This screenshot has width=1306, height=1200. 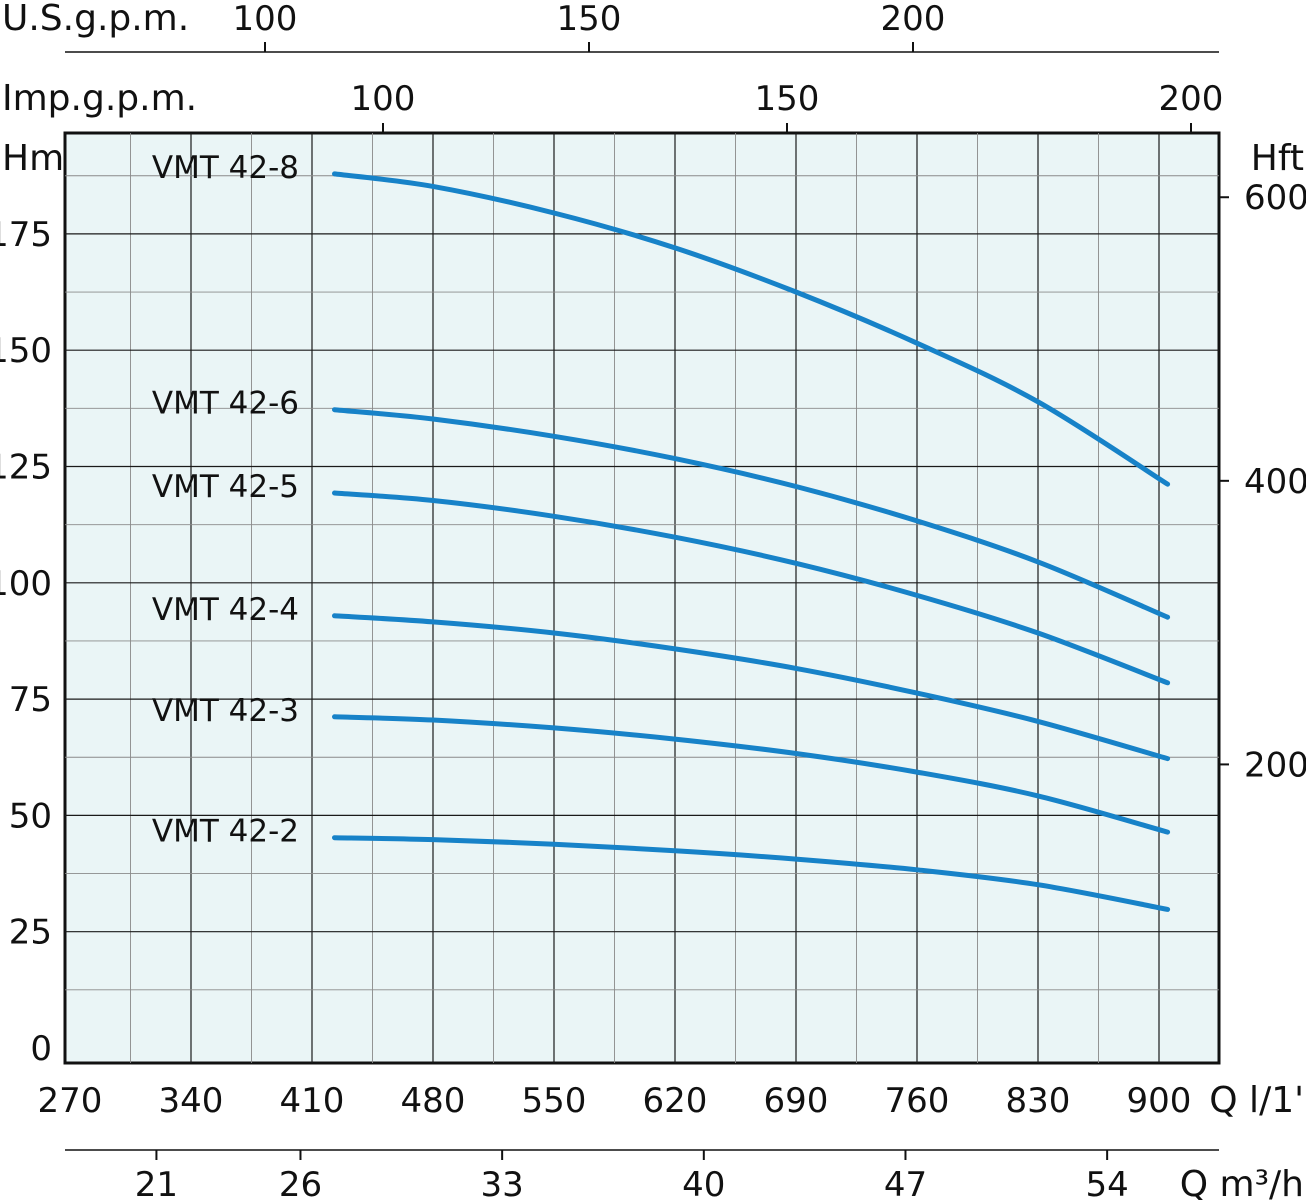 I want to click on x-tick-label: 550, so click(x=554, y=1101).